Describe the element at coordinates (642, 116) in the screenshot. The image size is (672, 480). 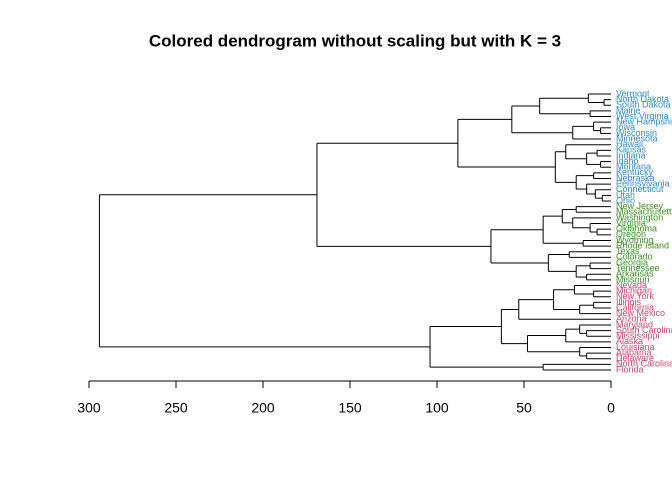
I see `leaf-label: West Virginia` at that location.